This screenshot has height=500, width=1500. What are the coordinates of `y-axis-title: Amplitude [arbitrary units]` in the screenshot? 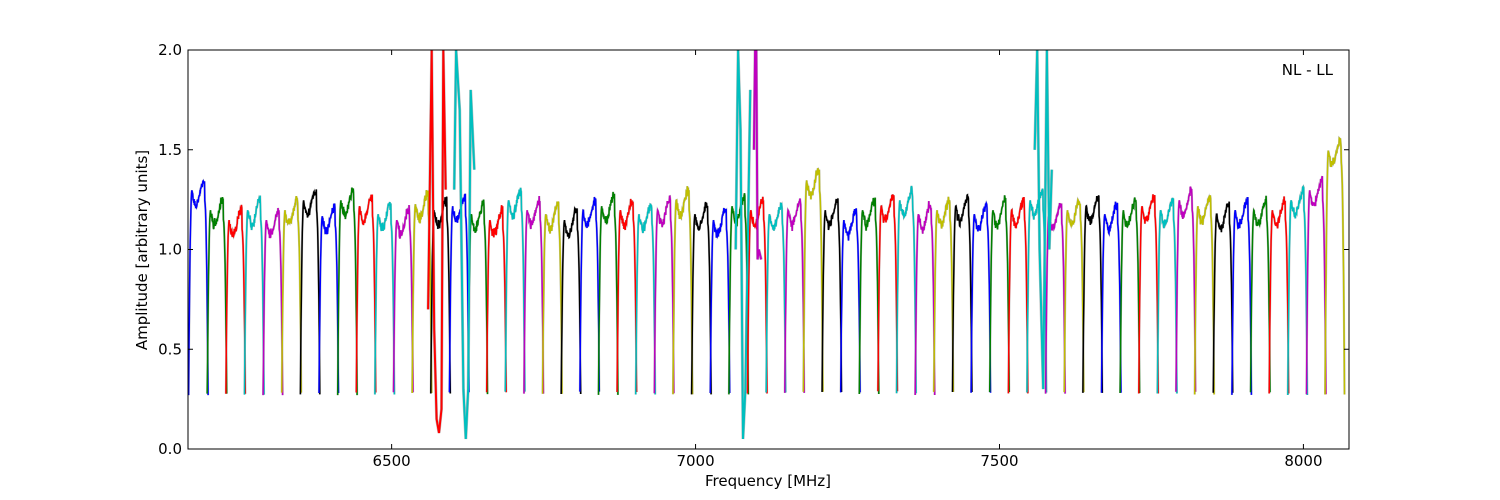 It's located at (142, 250).